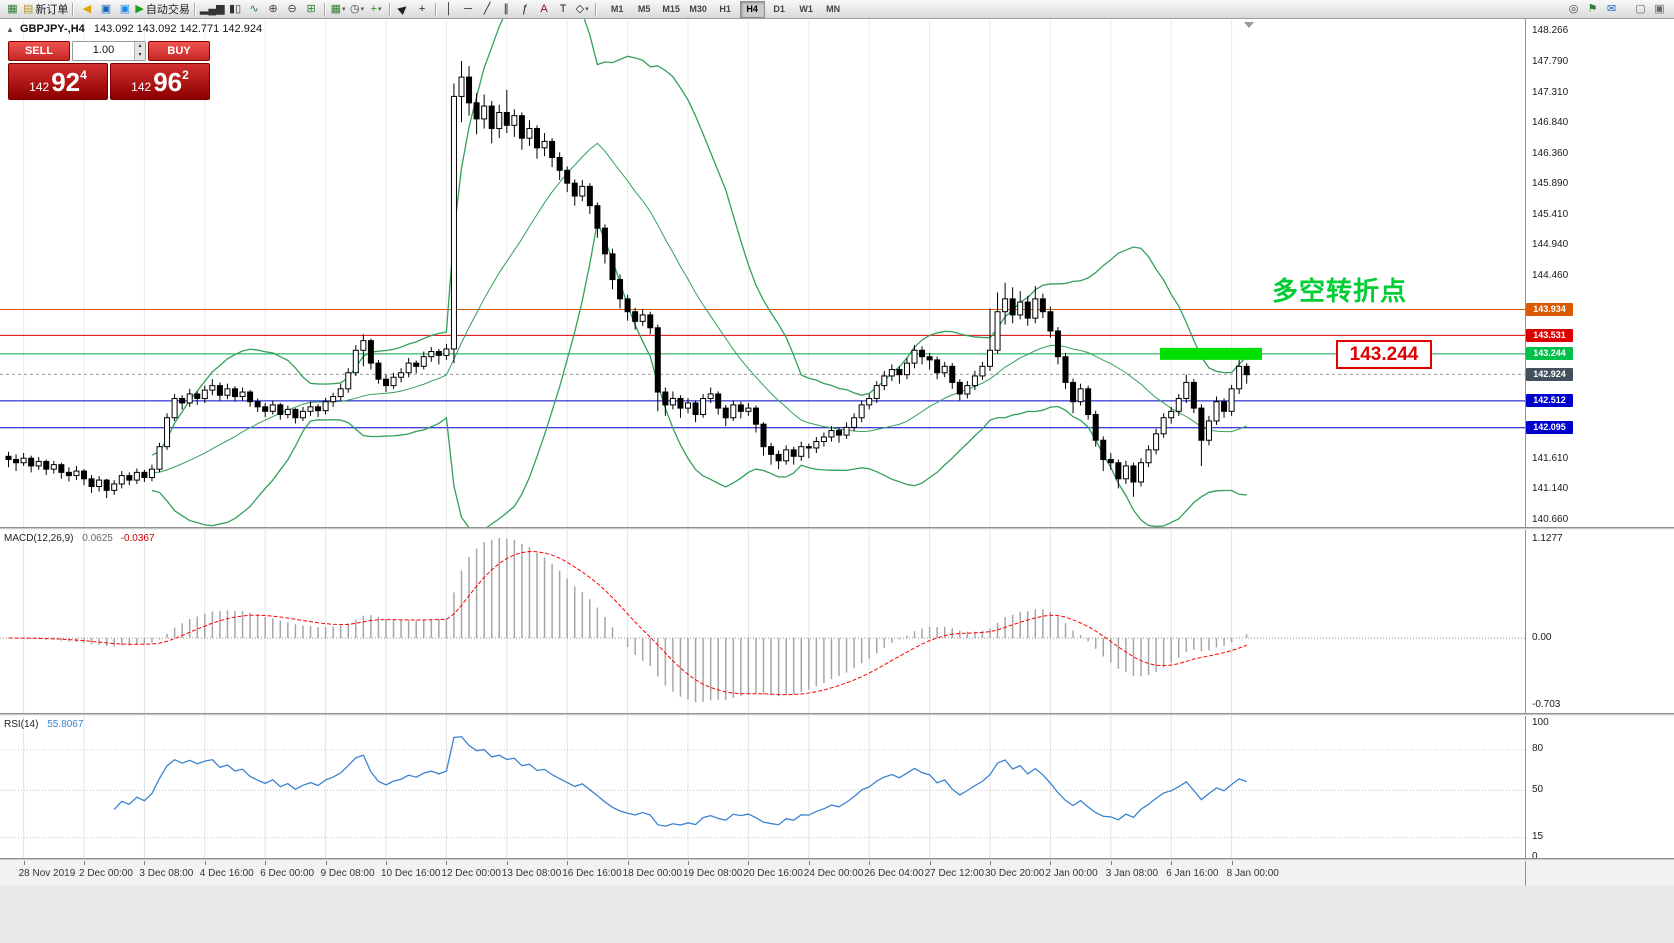 This screenshot has width=1674, height=943. Describe the element at coordinates (39, 87) in the screenshot. I see `sell-price-prefix: 142` at that location.